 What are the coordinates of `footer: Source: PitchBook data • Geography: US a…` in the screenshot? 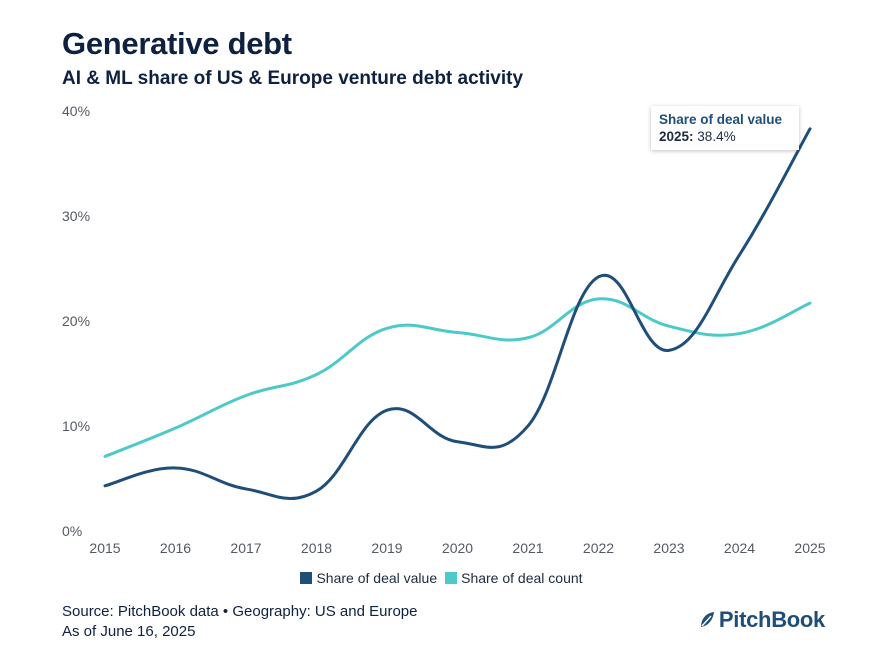 It's located at (239, 622).